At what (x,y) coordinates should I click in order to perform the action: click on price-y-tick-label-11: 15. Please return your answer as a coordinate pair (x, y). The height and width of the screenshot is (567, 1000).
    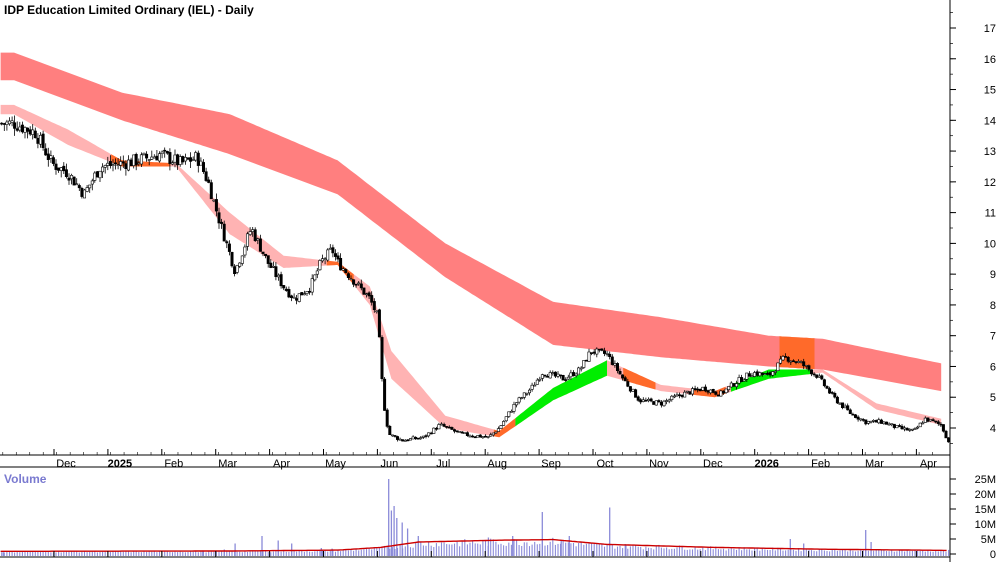
    Looking at the image, I should click on (990, 91).